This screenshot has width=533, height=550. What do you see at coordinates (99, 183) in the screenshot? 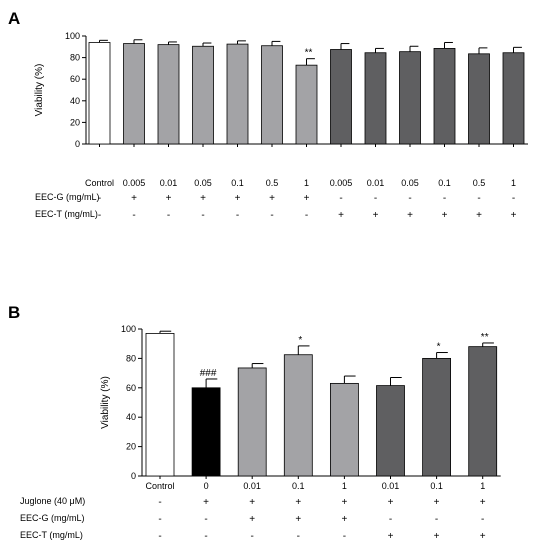
I see `x-tick-label: Control` at bounding box center [99, 183].